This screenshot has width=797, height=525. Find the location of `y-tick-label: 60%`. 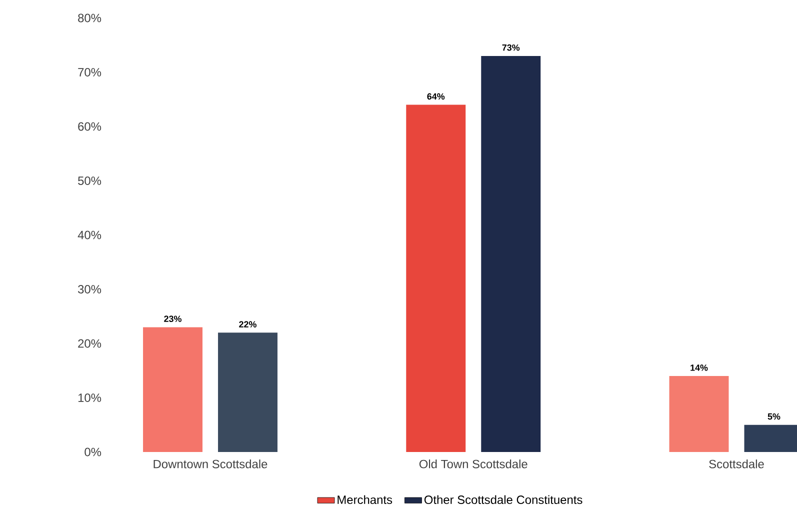

y-tick-label: 60% is located at coordinates (90, 126).